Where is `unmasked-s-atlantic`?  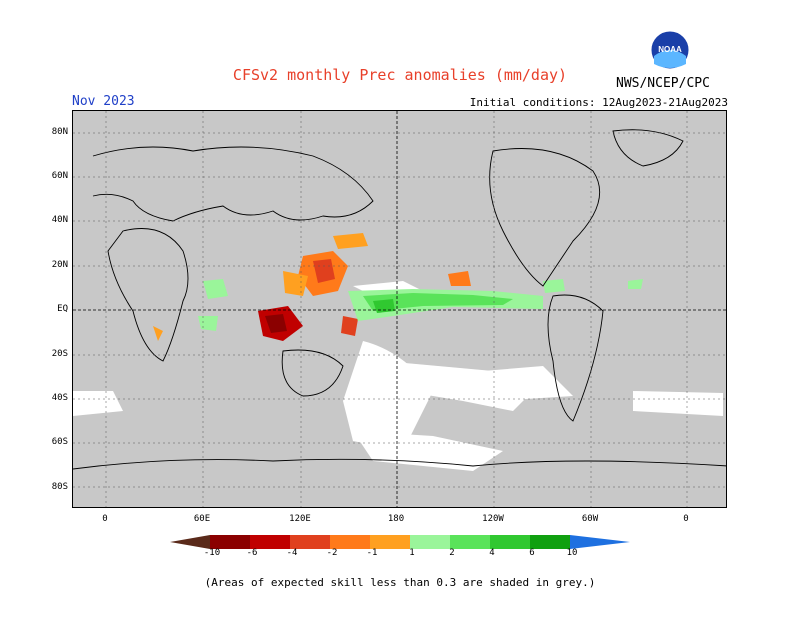
unmasked-s-atlantic is located at coordinates (98, 403).